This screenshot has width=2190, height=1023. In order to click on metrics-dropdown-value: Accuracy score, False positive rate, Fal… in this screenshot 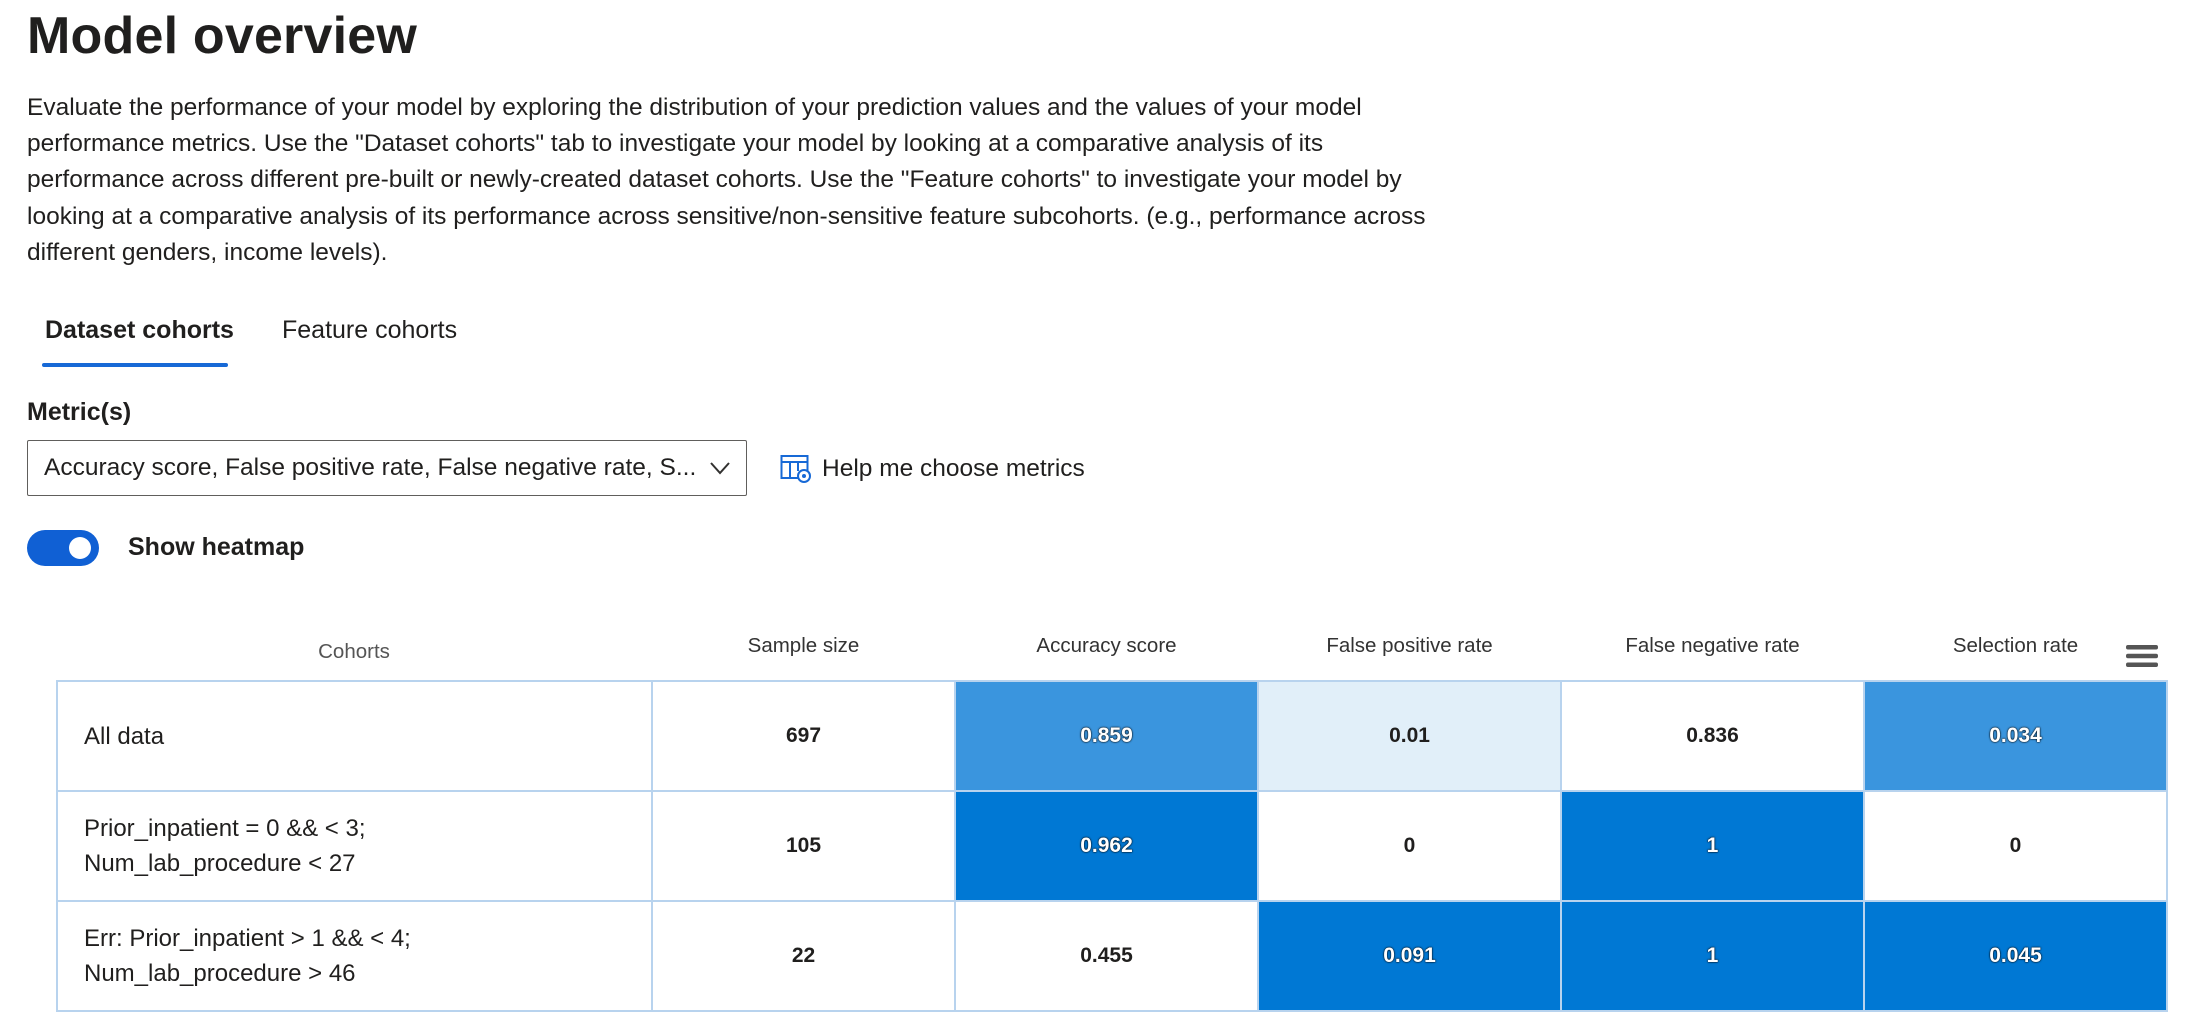, I will do `click(370, 467)`.